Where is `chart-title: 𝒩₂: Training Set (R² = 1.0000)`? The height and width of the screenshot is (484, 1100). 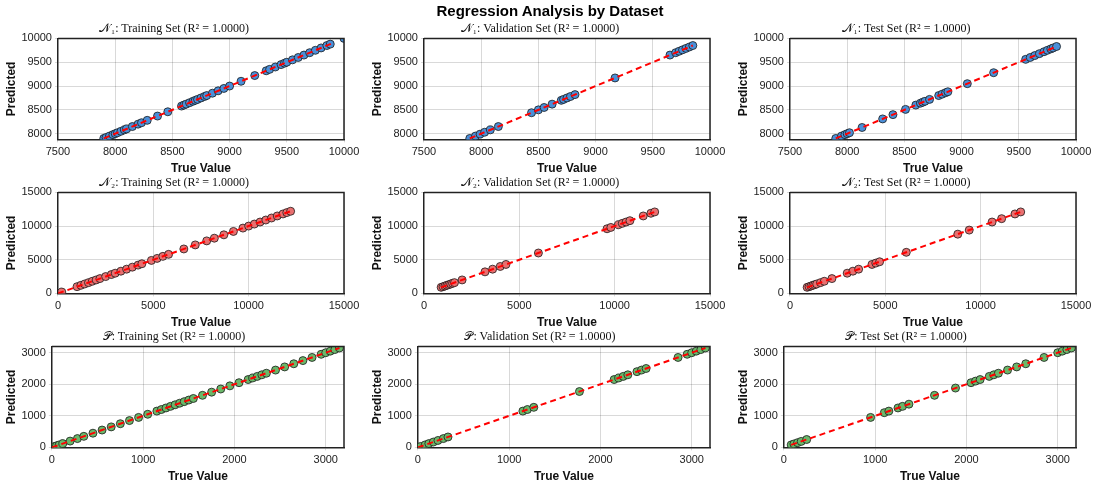 chart-title: 𝒩₂: Training Set (R² = 1.0000) is located at coordinates (174, 182).